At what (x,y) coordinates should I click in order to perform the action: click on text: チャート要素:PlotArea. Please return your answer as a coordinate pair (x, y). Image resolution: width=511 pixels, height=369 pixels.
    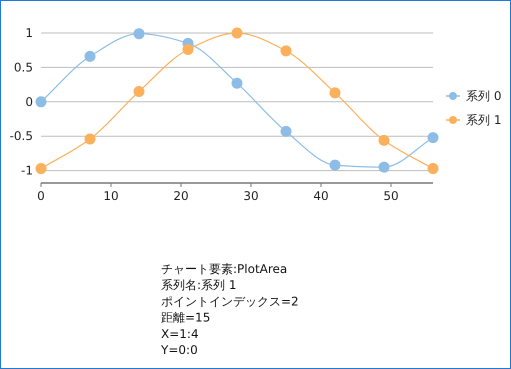
    Looking at the image, I should click on (224, 269).